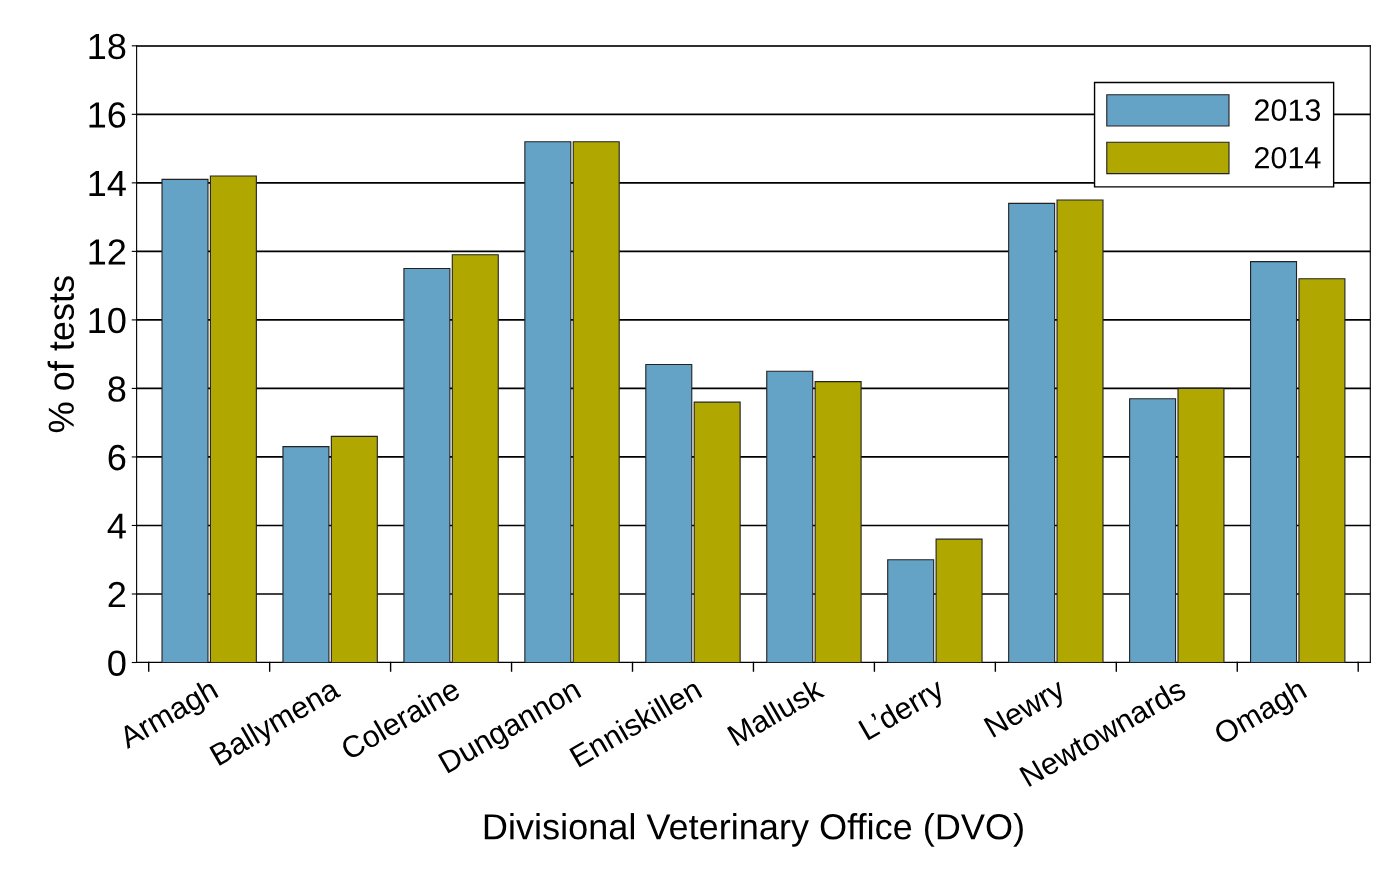 The width and height of the screenshot is (1394, 881). What do you see at coordinates (1287, 110) in the screenshot?
I see `legend-label: 2013` at bounding box center [1287, 110].